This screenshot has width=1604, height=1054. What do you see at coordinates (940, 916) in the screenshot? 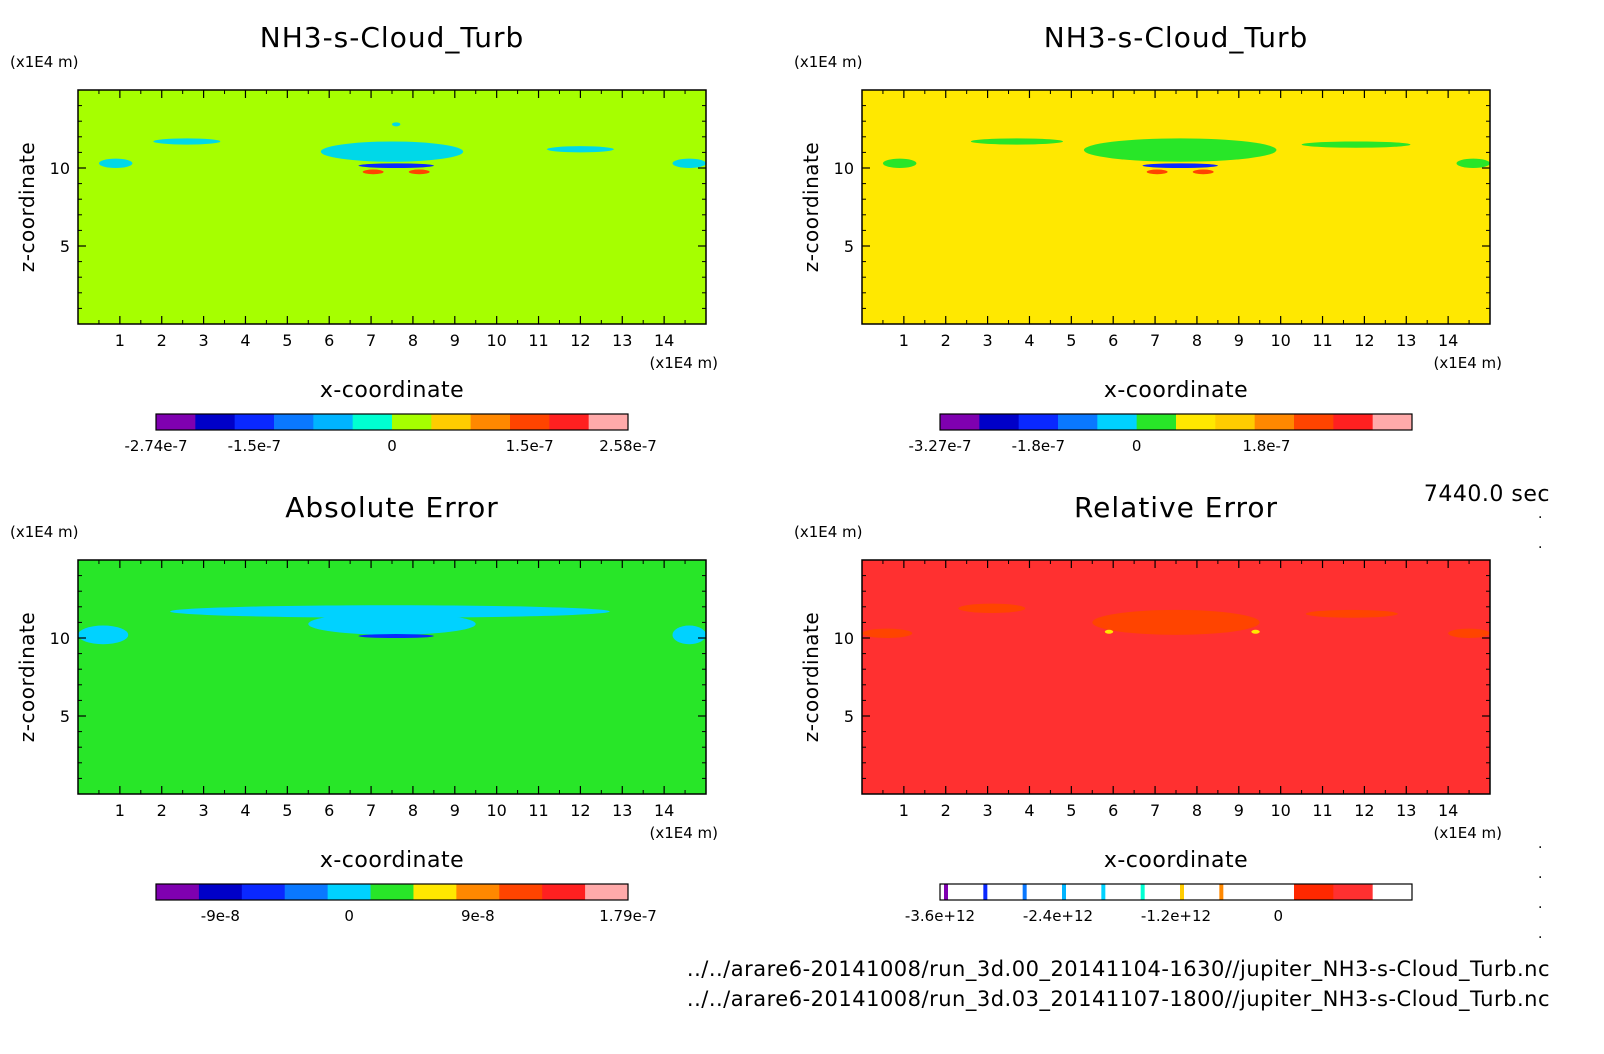
I see `colorbar-label: -3.6e+12` at bounding box center [940, 916].